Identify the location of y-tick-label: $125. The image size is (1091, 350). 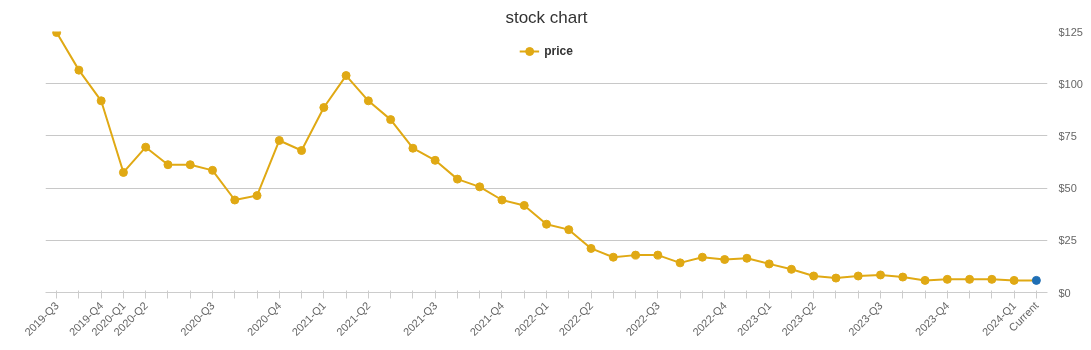
(1070, 31).